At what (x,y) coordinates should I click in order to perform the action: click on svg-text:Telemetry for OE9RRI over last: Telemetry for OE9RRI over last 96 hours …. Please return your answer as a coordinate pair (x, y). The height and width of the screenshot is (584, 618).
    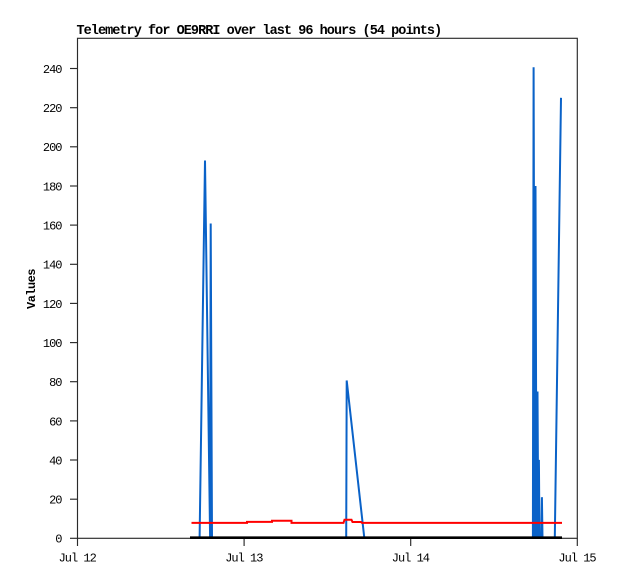
    Looking at the image, I should click on (259, 31).